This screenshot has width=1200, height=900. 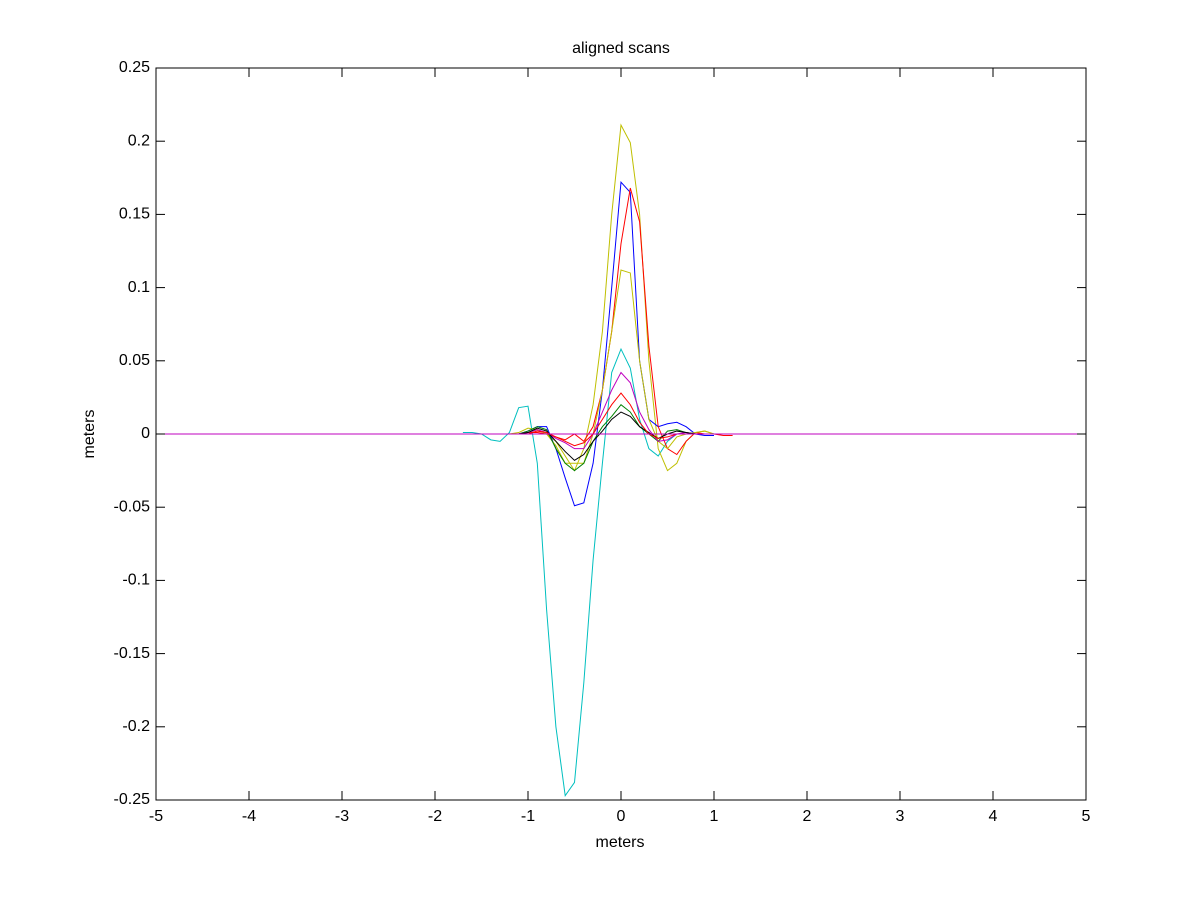 What do you see at coordinates (620, 842) in the screenshot?
I see `x-axis-label: meters` at bounding box center [620, 842].